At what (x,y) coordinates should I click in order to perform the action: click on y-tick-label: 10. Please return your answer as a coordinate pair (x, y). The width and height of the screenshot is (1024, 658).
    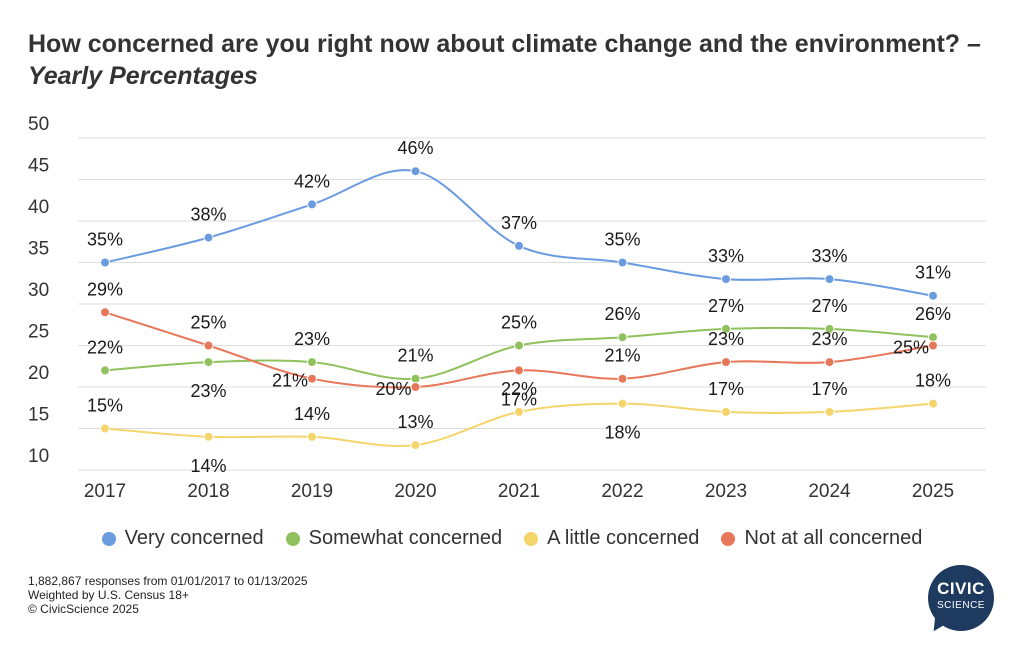
    Looking at the image, I should click on (38, 456).